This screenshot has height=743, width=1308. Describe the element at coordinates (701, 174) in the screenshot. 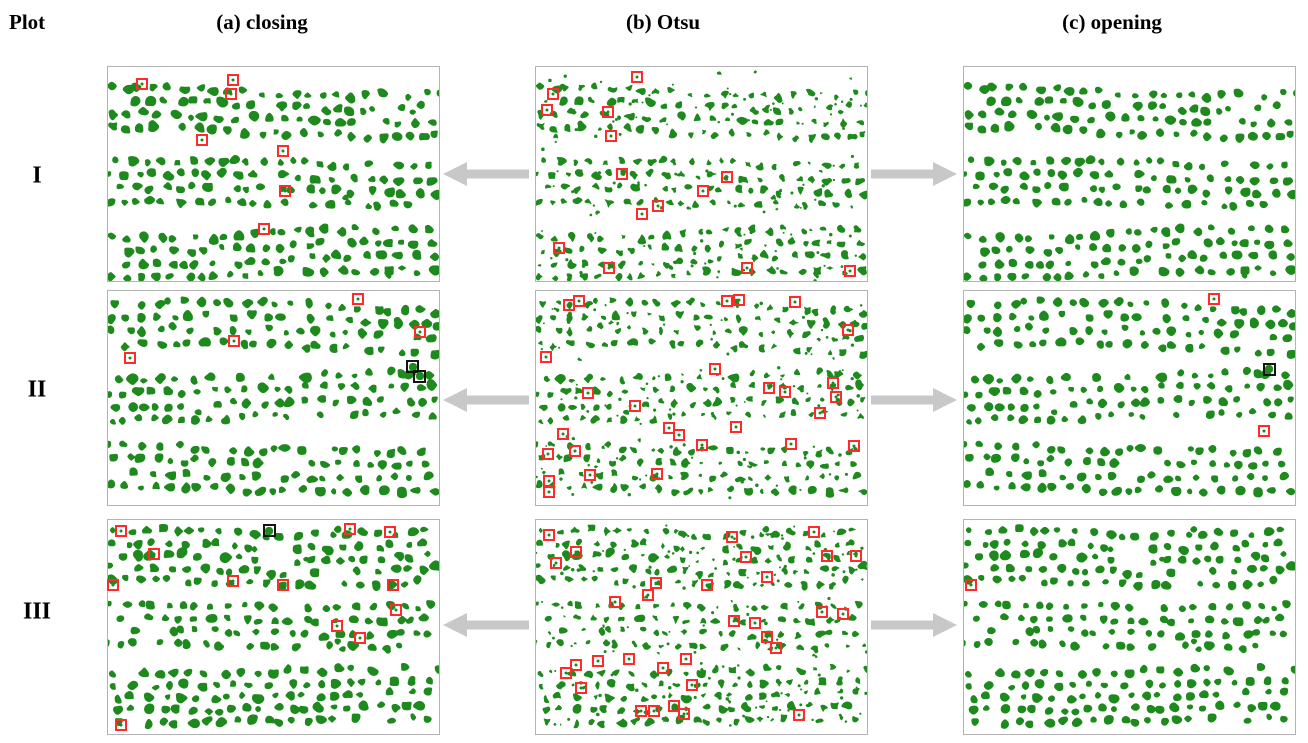

I see `panel-plot1-otsu` at that location.